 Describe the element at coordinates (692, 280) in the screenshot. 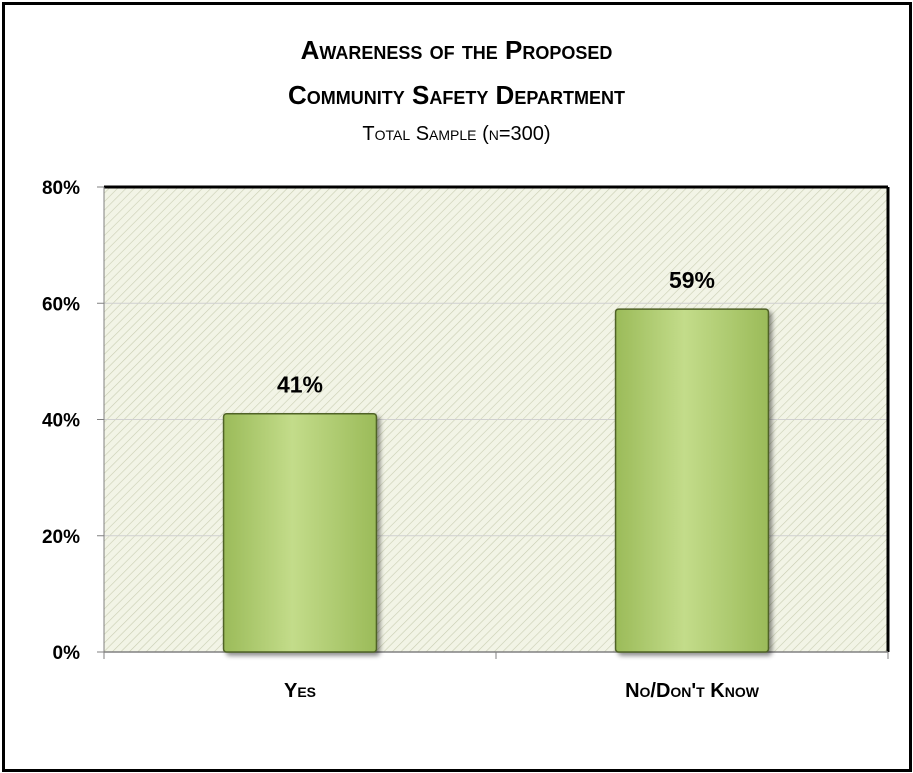

I see `data-label: 59%` at that location.